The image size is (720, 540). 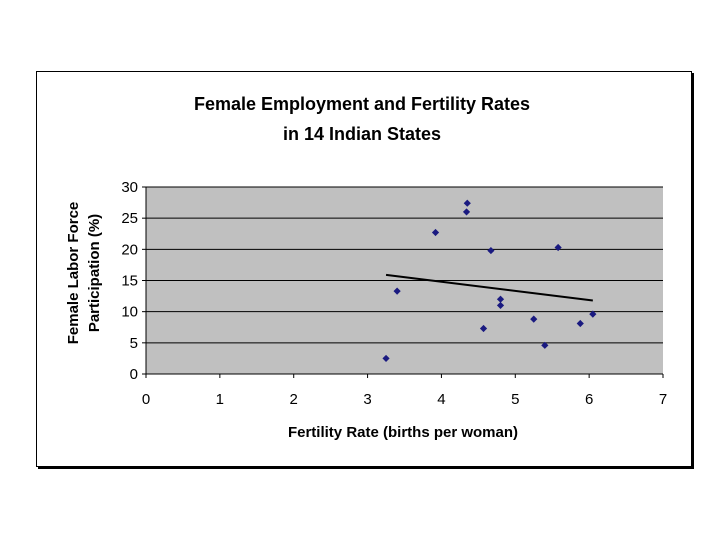 I want to click on y-tick-label-5: 5, so click(x=134, y=343).